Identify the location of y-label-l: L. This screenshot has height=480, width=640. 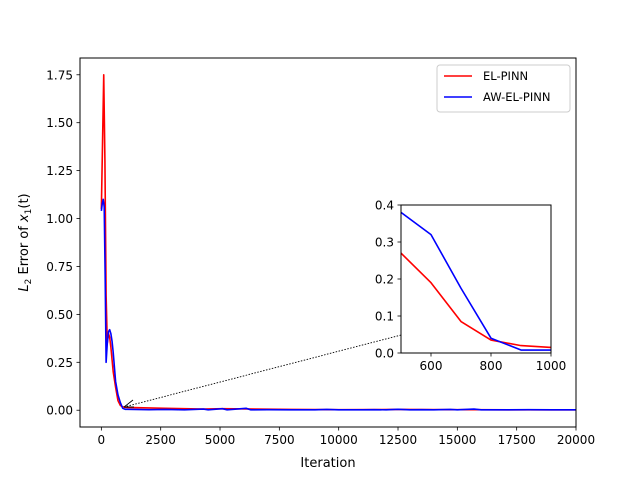
(24, 287).